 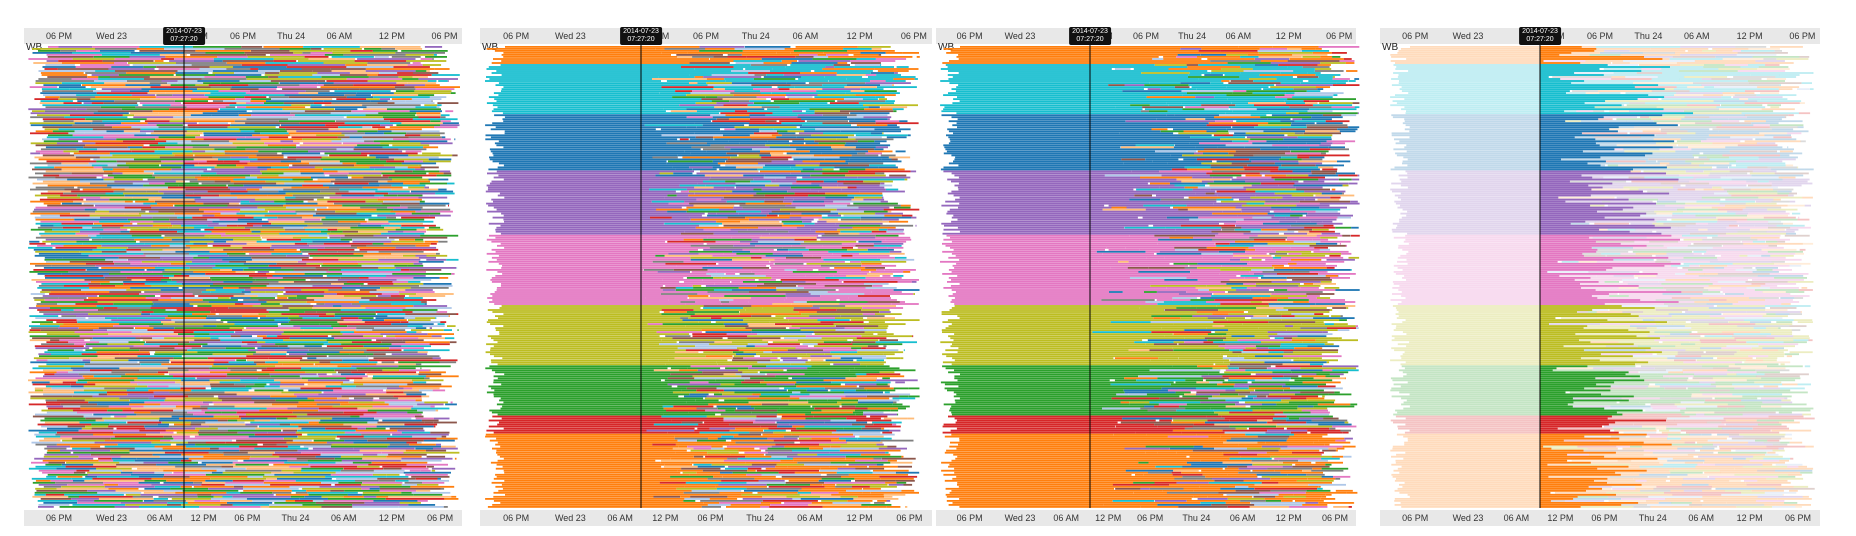 I want to click on top-tick-label: Thu 24, so click(x=291, y=36).